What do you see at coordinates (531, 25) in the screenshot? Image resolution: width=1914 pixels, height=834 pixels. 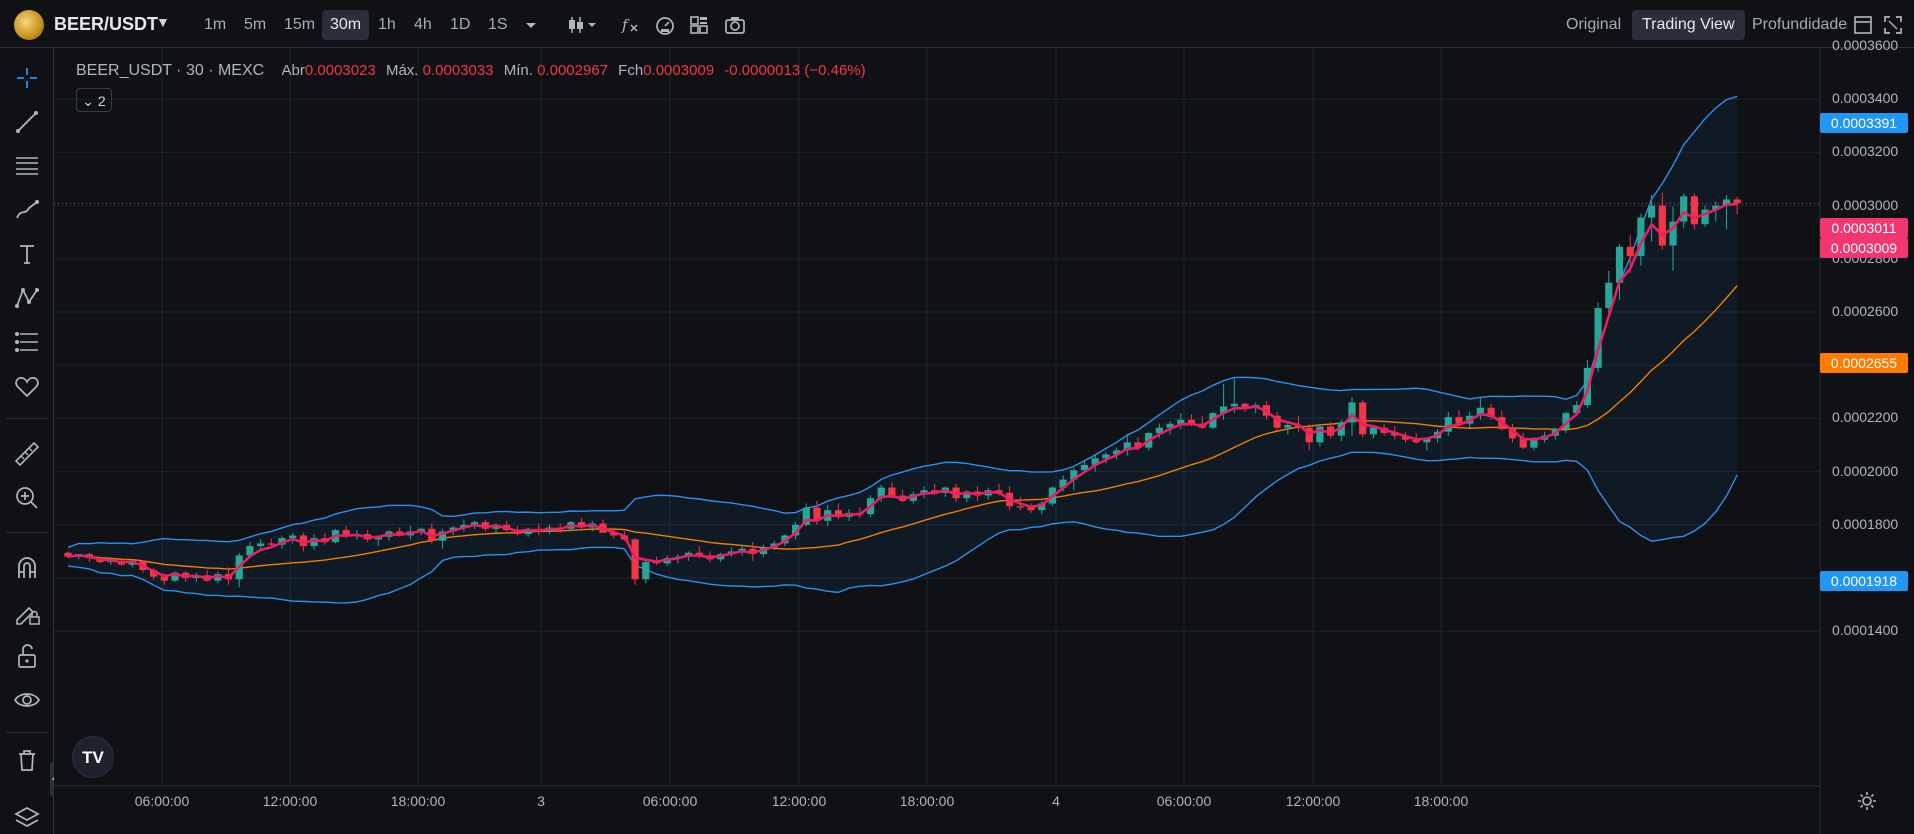 I see `more-timeframes-icon` at bounding box center [531, 25].